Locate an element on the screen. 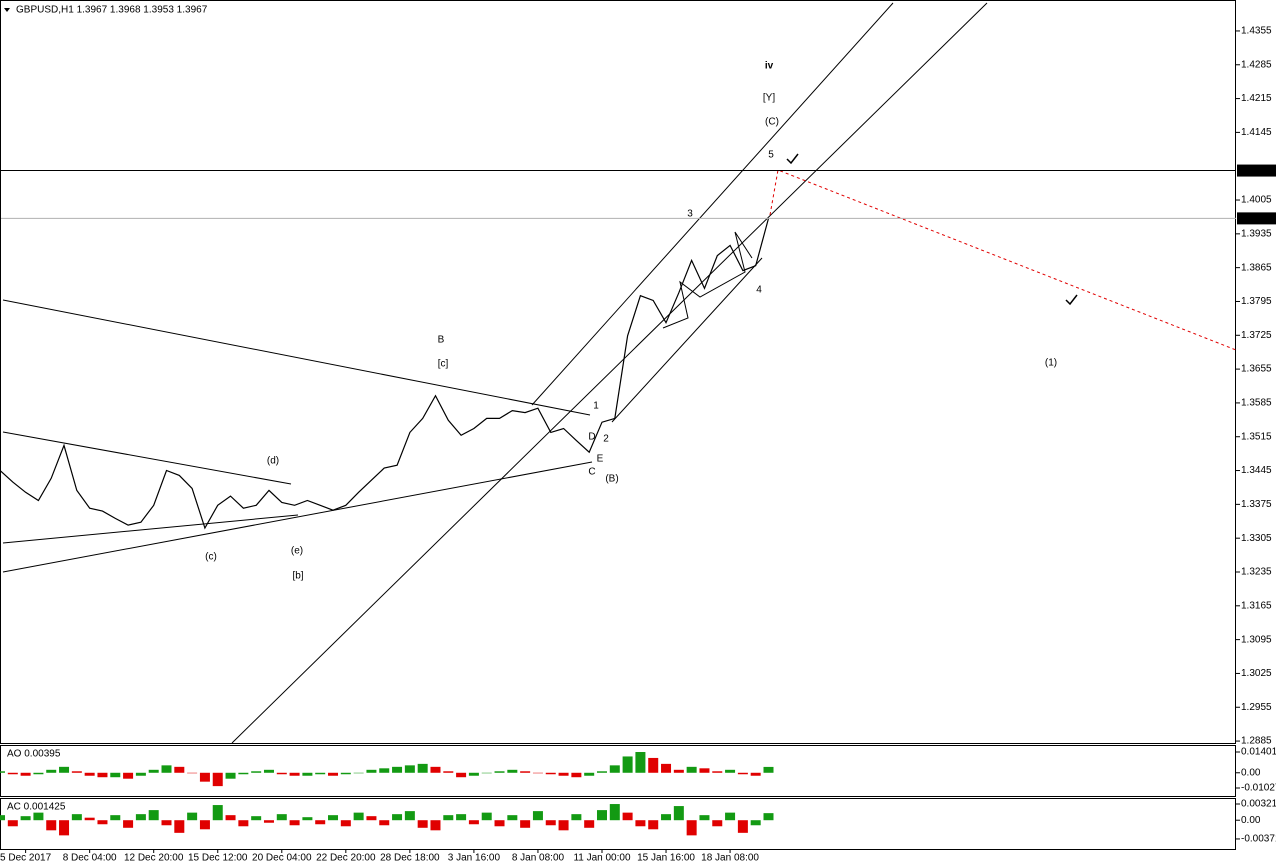  y-tick-label: 1.3305 is located at coordinates (1256, 538).